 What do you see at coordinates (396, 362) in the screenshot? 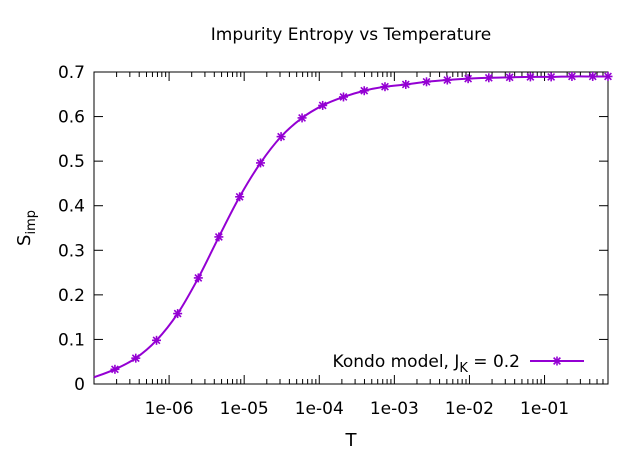
I see `legend-label-main: Kondo model, J` at bounding box center [396, 362].